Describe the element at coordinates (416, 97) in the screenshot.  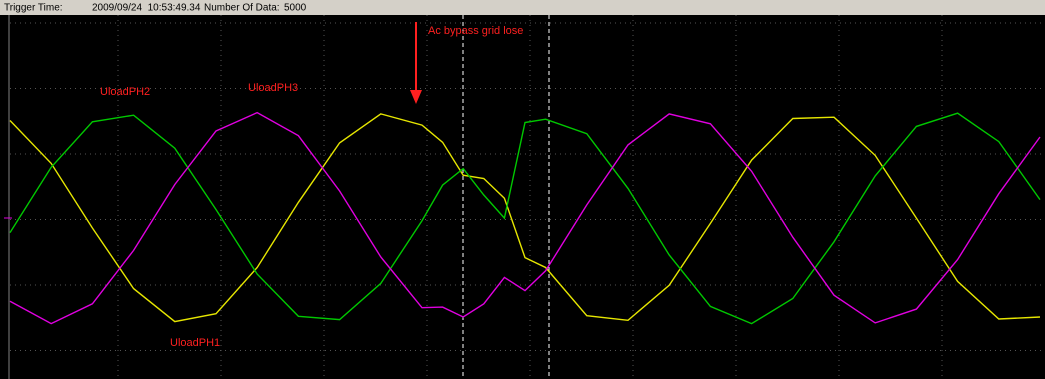
I see `event-arrow-head` at that location.